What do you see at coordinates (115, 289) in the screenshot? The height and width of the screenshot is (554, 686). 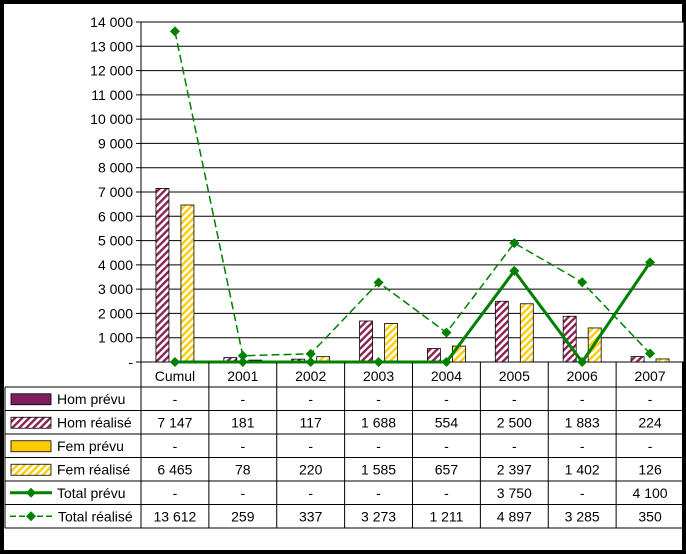 I see `y-tick-label: 3 000` at bounding box center [115, 289].